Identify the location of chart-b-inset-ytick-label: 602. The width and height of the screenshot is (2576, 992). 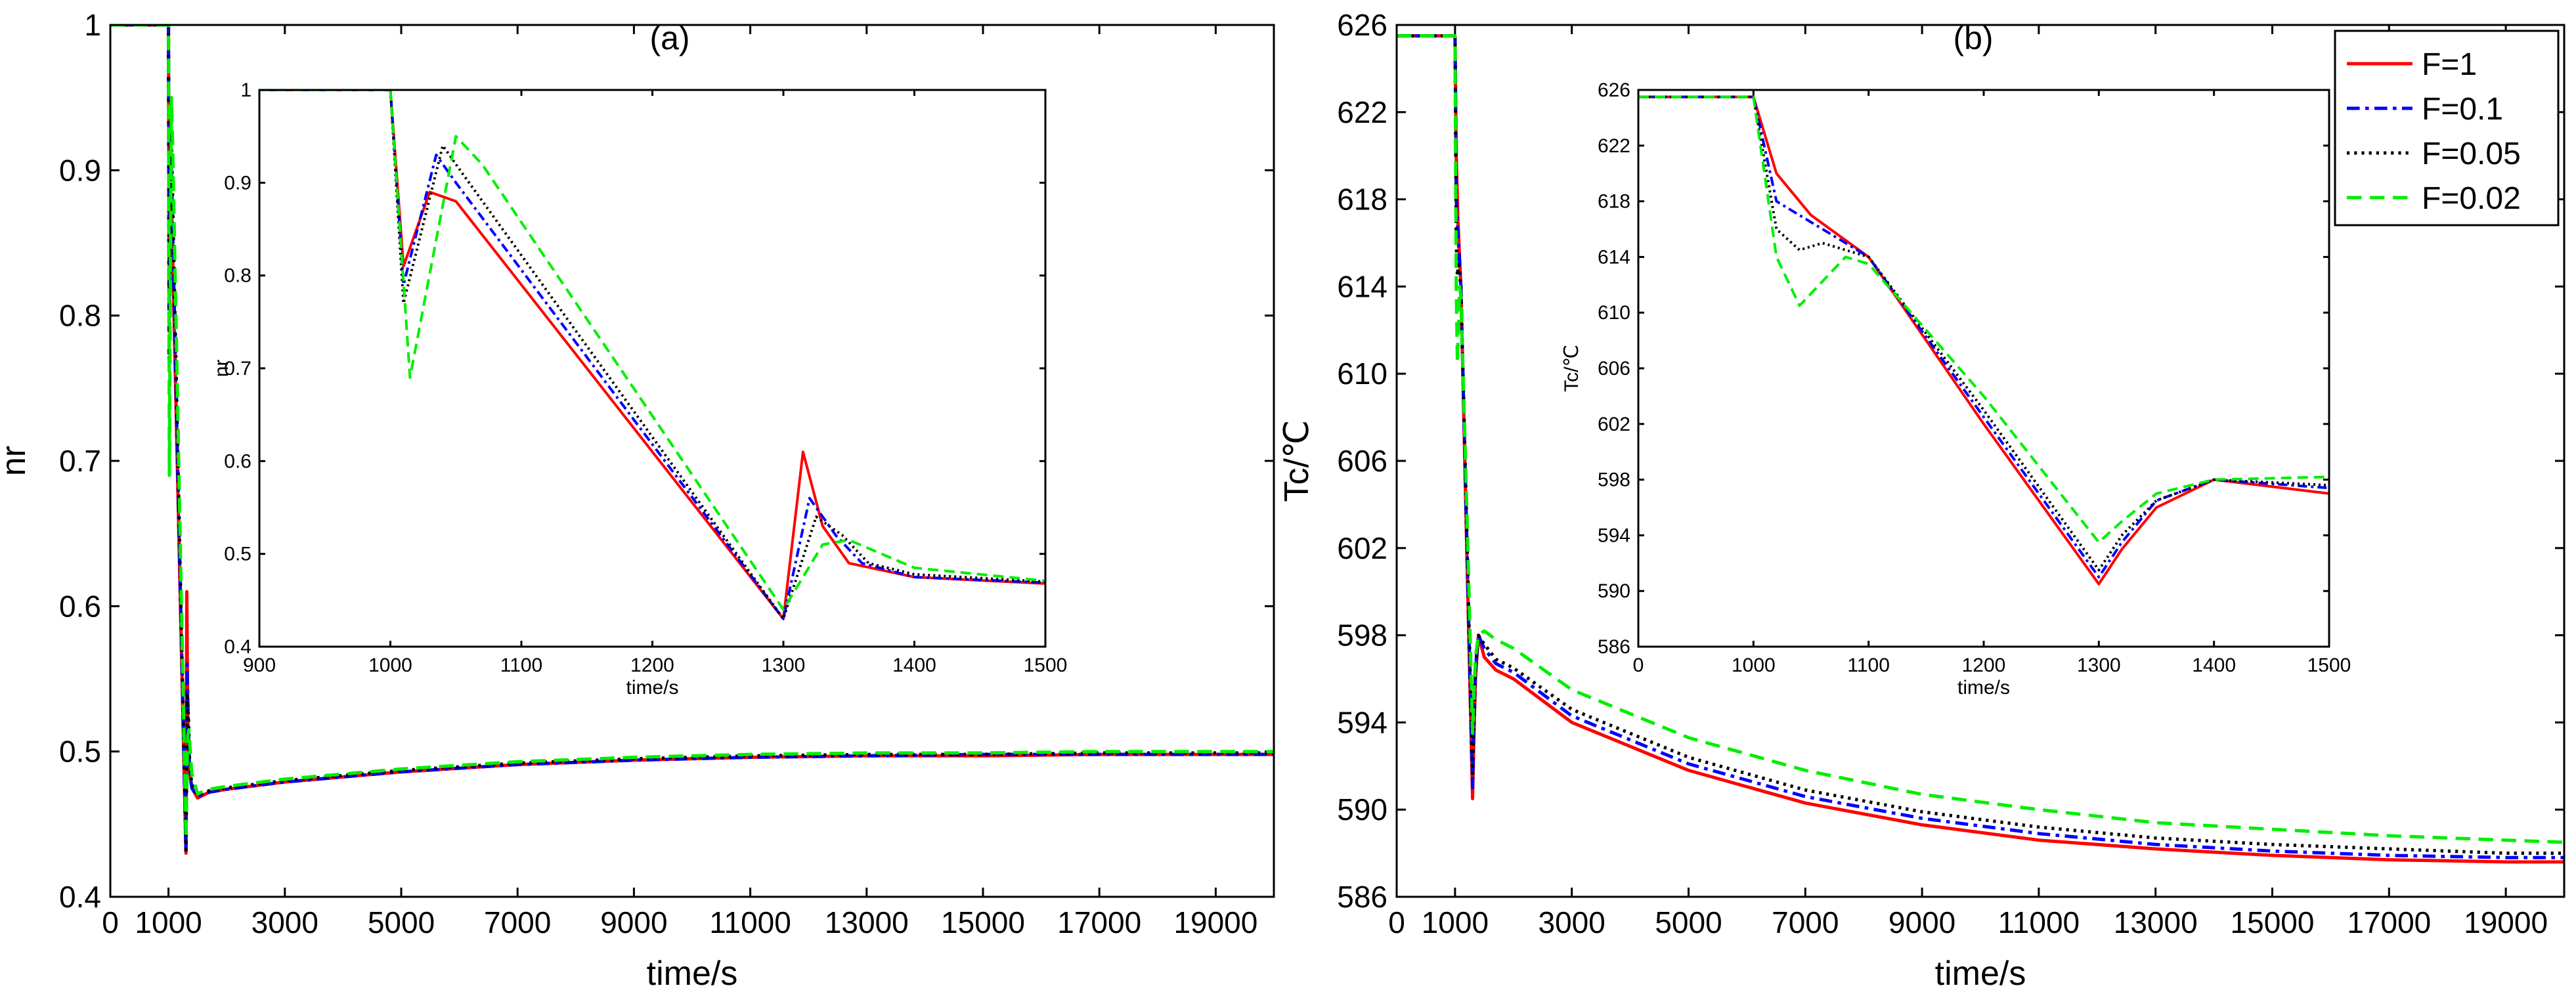
(1614, 424).